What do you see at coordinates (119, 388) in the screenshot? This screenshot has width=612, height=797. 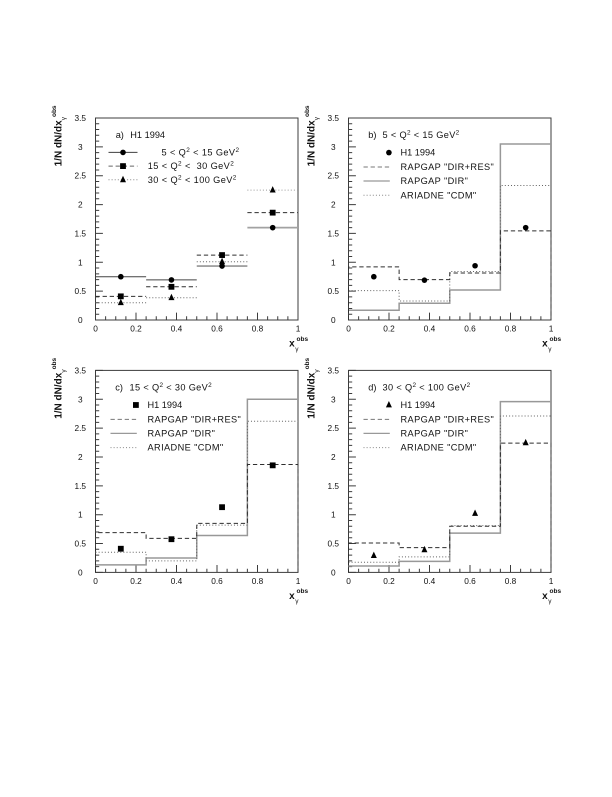 I see `svg-text: c)` at bounding box center [119, 388].